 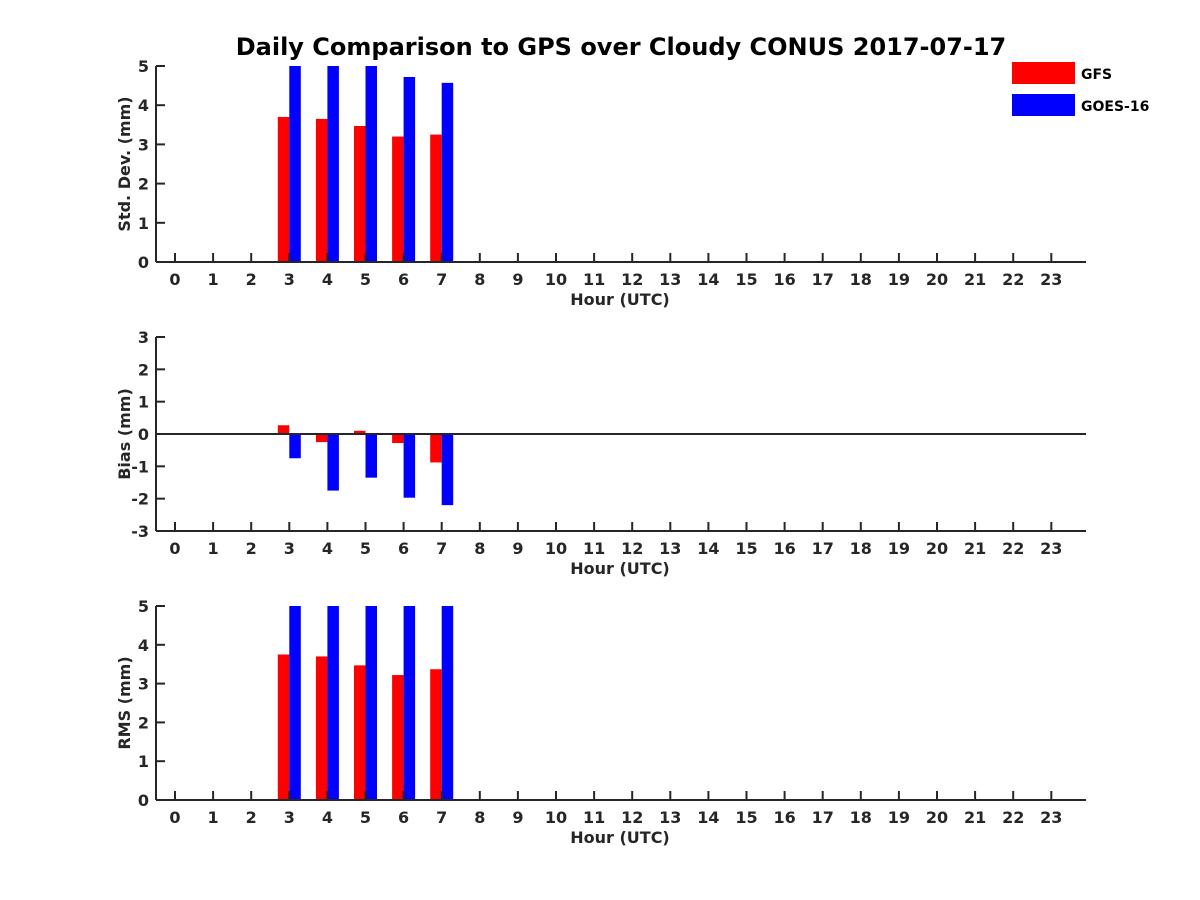 What do you see at coordinates (670, 817) in the screenshot?
I see `x-tick-label: 13` at bounding box center [670, 817].